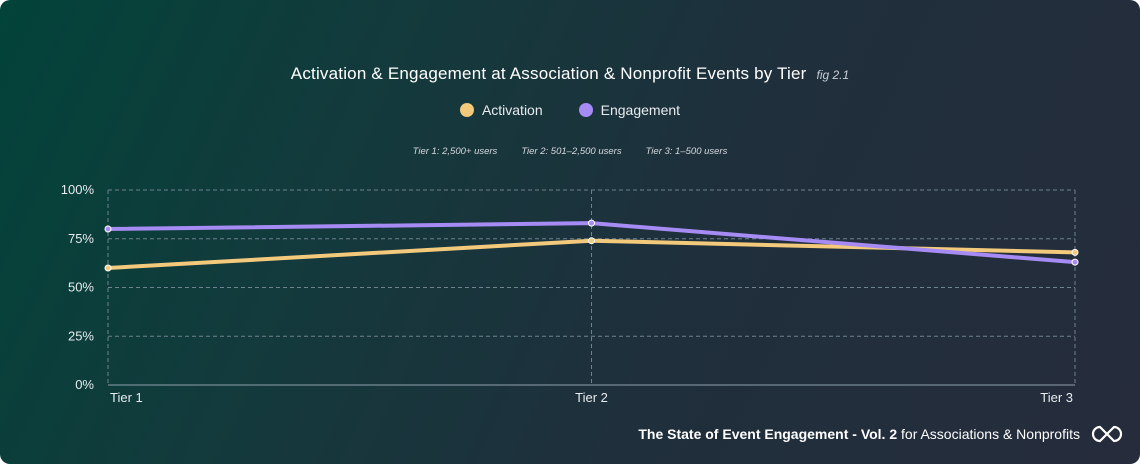 Image resolution: width=1140 pixels, height=464 pixels. Describe the element at coordinates (81, 335) in the screenshot. I see `y-tick-label: 25%` at that location.